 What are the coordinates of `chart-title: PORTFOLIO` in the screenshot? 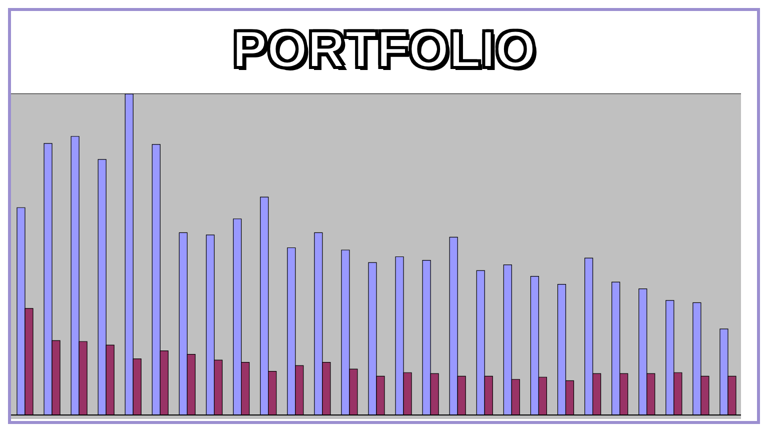 It's located at (384, 50).